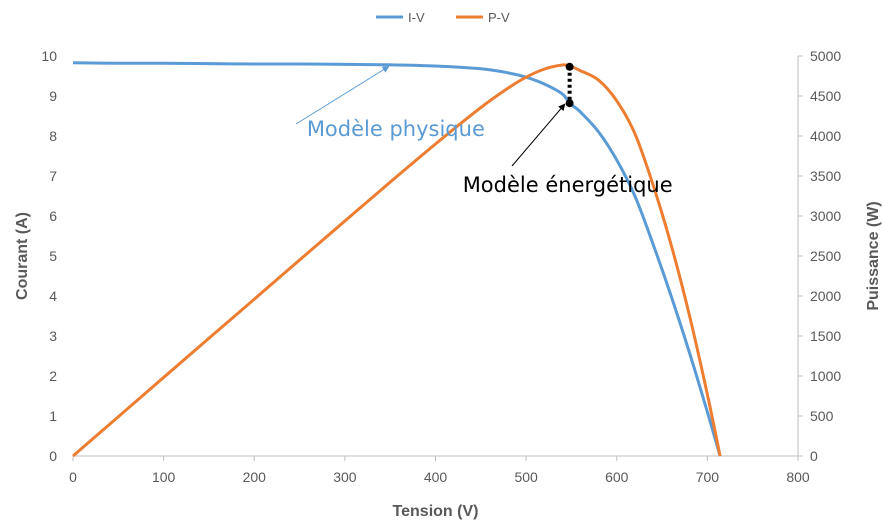 Image resolution: width=883 pixels, height=523 pixels. What do you see at coordinates (345, 477) in the screenshot?
I see `x-tick-label: 300` at bounding box center [345, 477].